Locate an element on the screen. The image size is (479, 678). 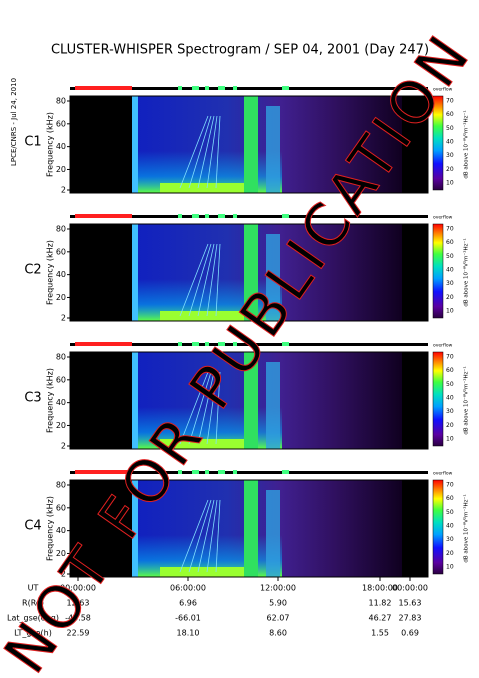
orbit-value: 27.83 is located at coordinates (410, 618).